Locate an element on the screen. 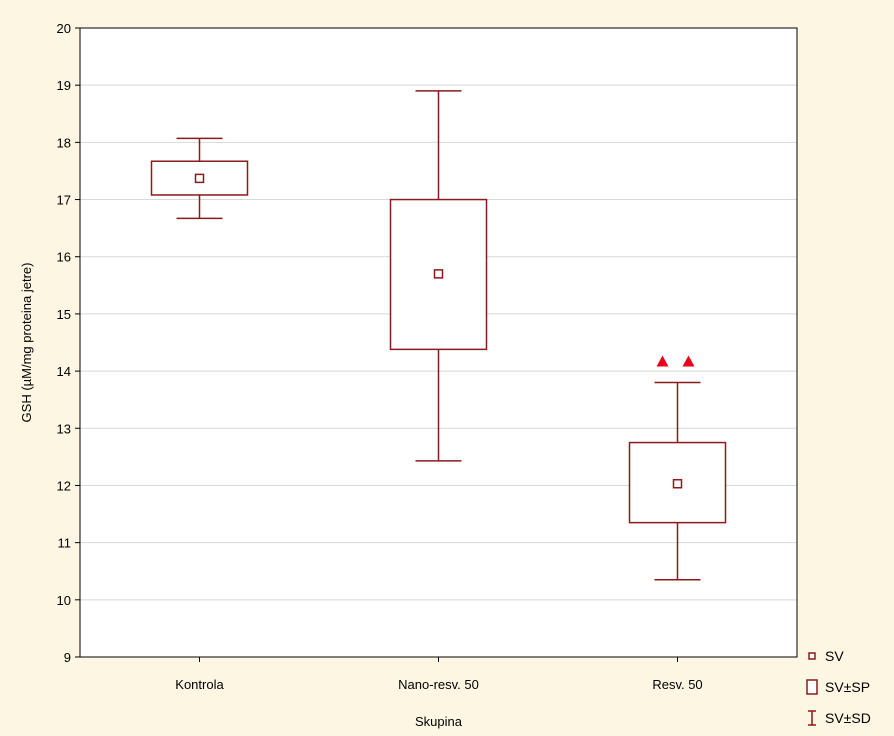  y-tick-label: 12 is located at coordinates (64, 485).